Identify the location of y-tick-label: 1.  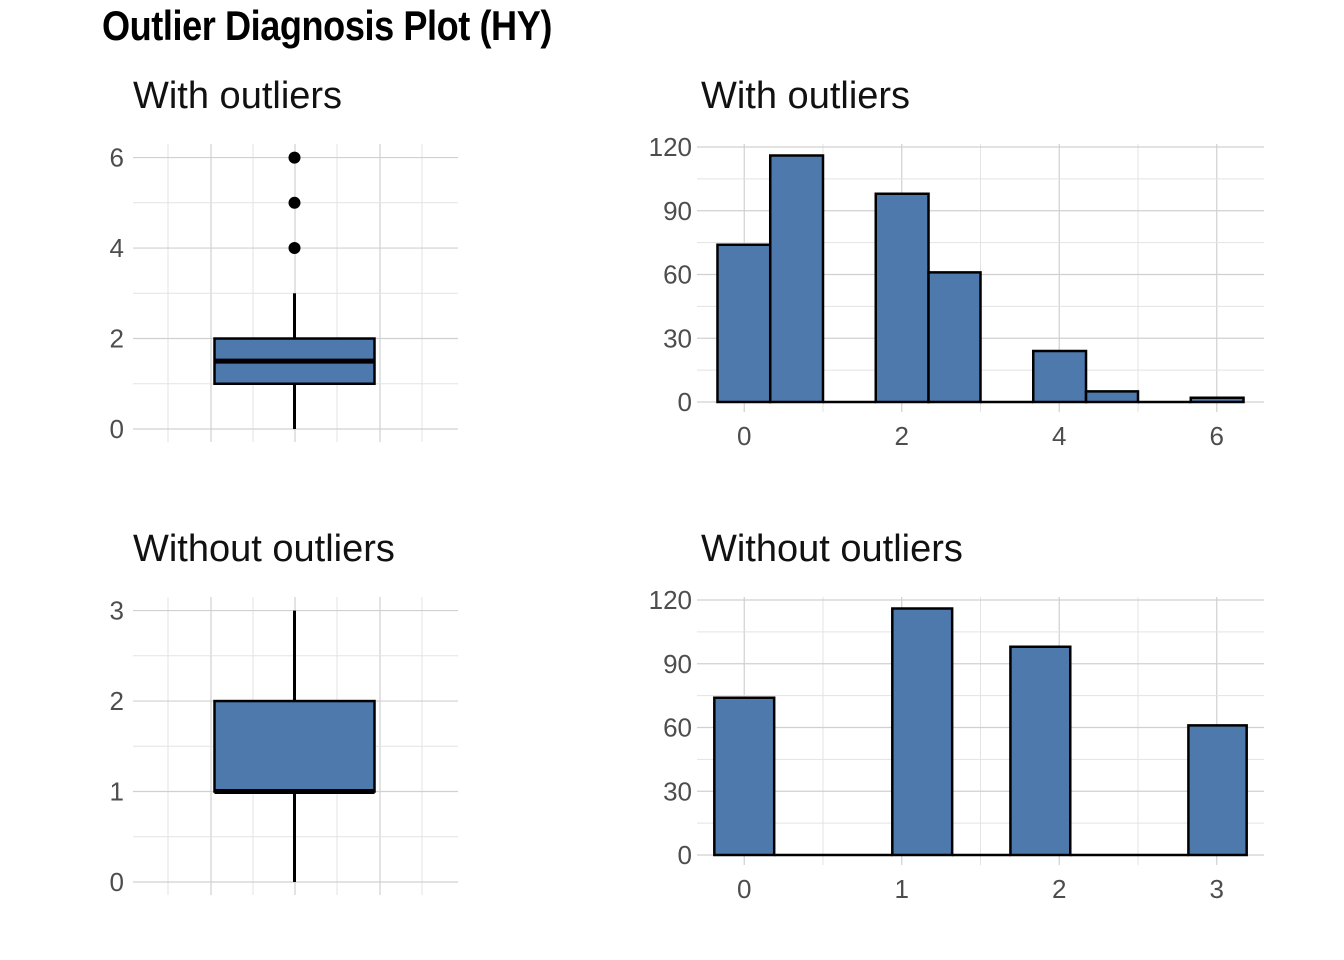
(117, 792).